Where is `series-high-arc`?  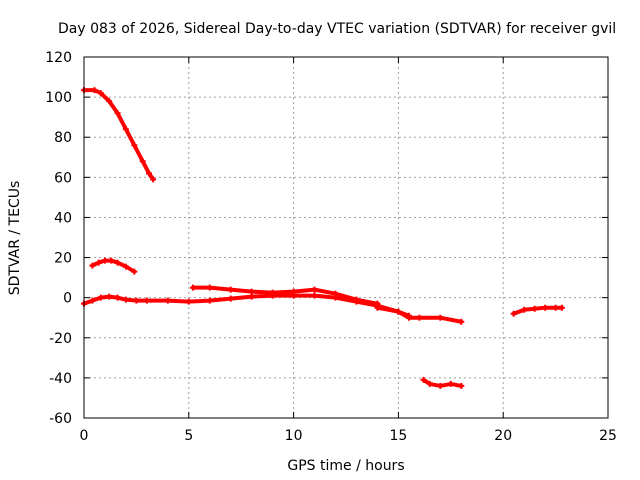 series-high-arc is located at coordinates (119, 135).